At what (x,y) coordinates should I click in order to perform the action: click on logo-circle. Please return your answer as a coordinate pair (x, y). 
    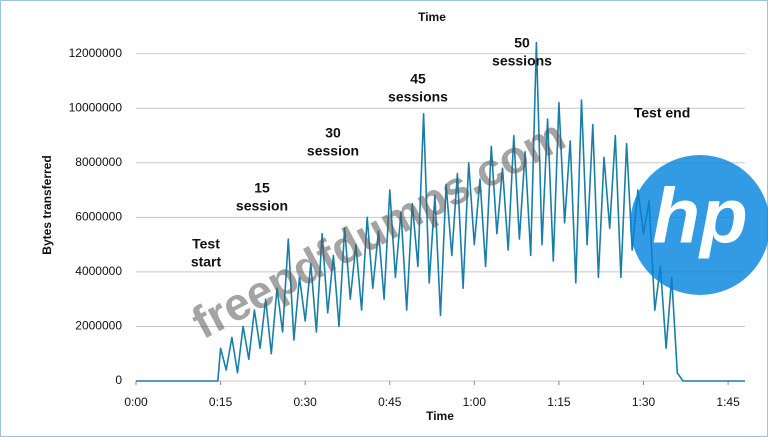
    Looking at the image, I should click on (699, 225).